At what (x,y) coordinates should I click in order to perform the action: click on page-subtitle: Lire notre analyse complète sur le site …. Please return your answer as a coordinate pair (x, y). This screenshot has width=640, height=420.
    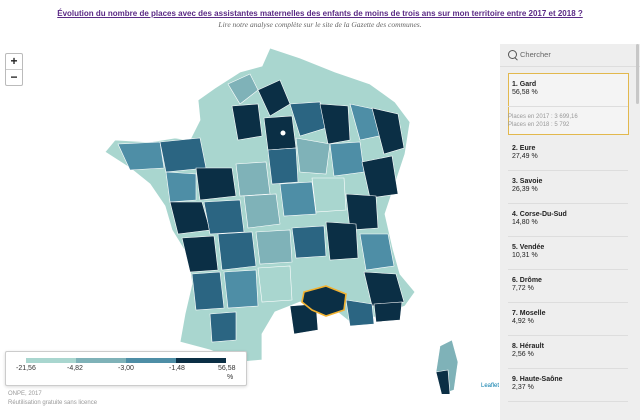
    Looking at the image, I should click on (320, 24).